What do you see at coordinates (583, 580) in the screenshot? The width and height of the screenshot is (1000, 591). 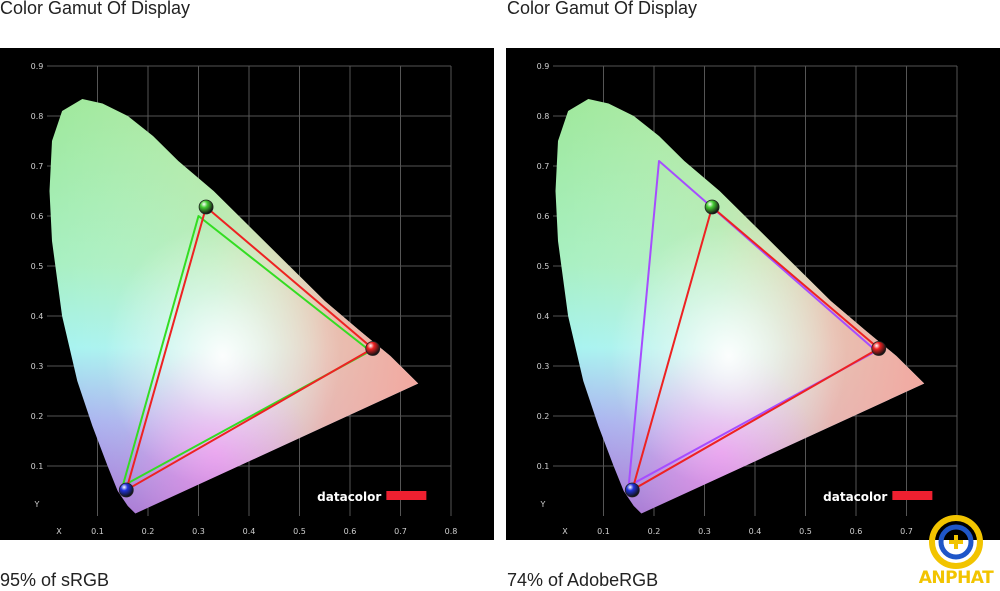 I see `panel-2-caption: 74% of AdobeRGB` at bounding box center [583, 580].